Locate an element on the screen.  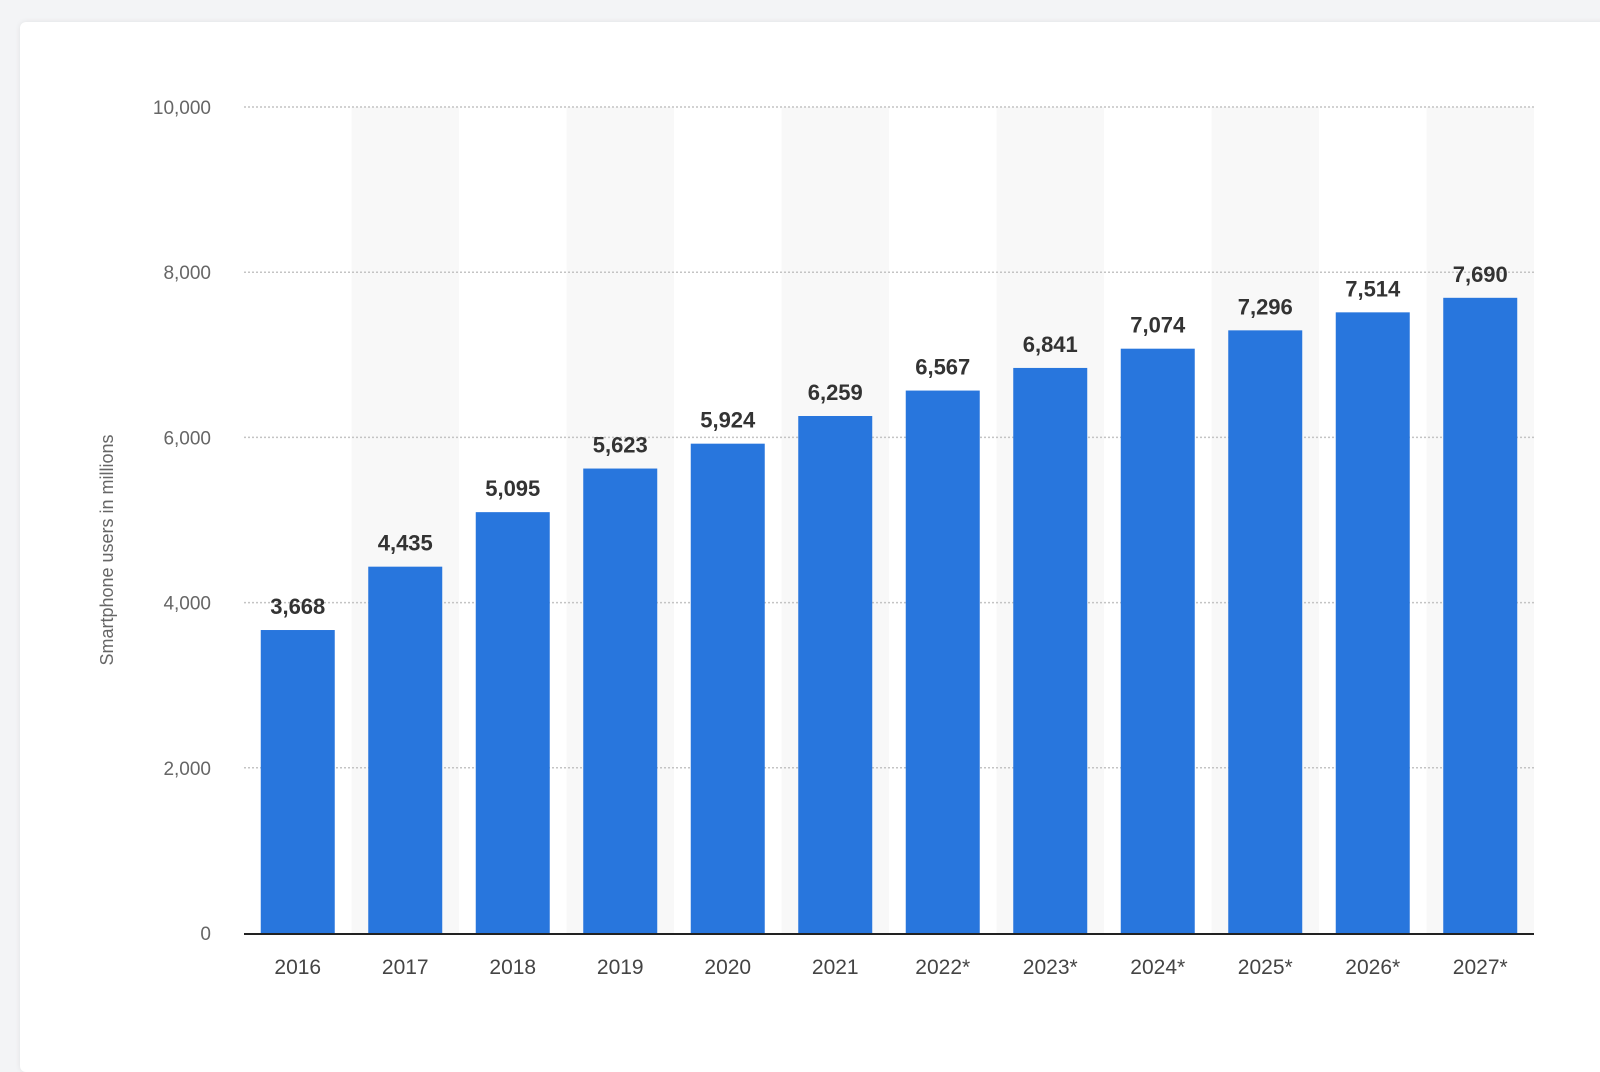
y-axis-ticks: 0 2,000 4,000 6,000 8,000 10,000 is located at coordinates (182, 521).